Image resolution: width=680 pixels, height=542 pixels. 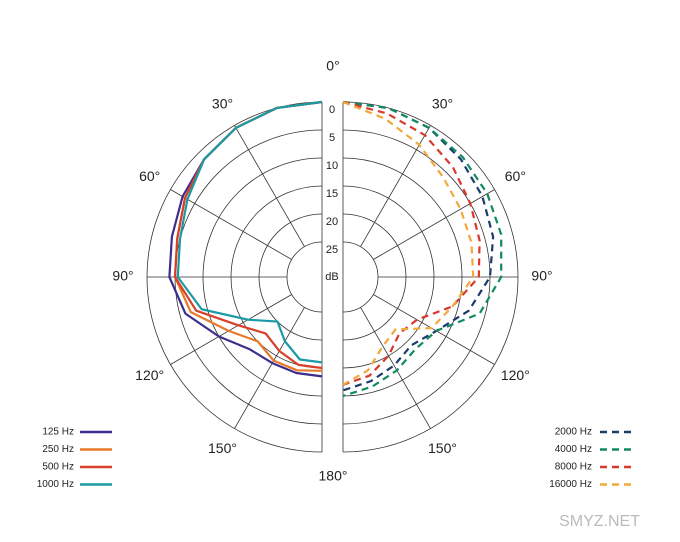 What do you see at coordinates (332, 66) in the screenshot?
I see `angle-label: 0°` at bounding box center [332, 66].